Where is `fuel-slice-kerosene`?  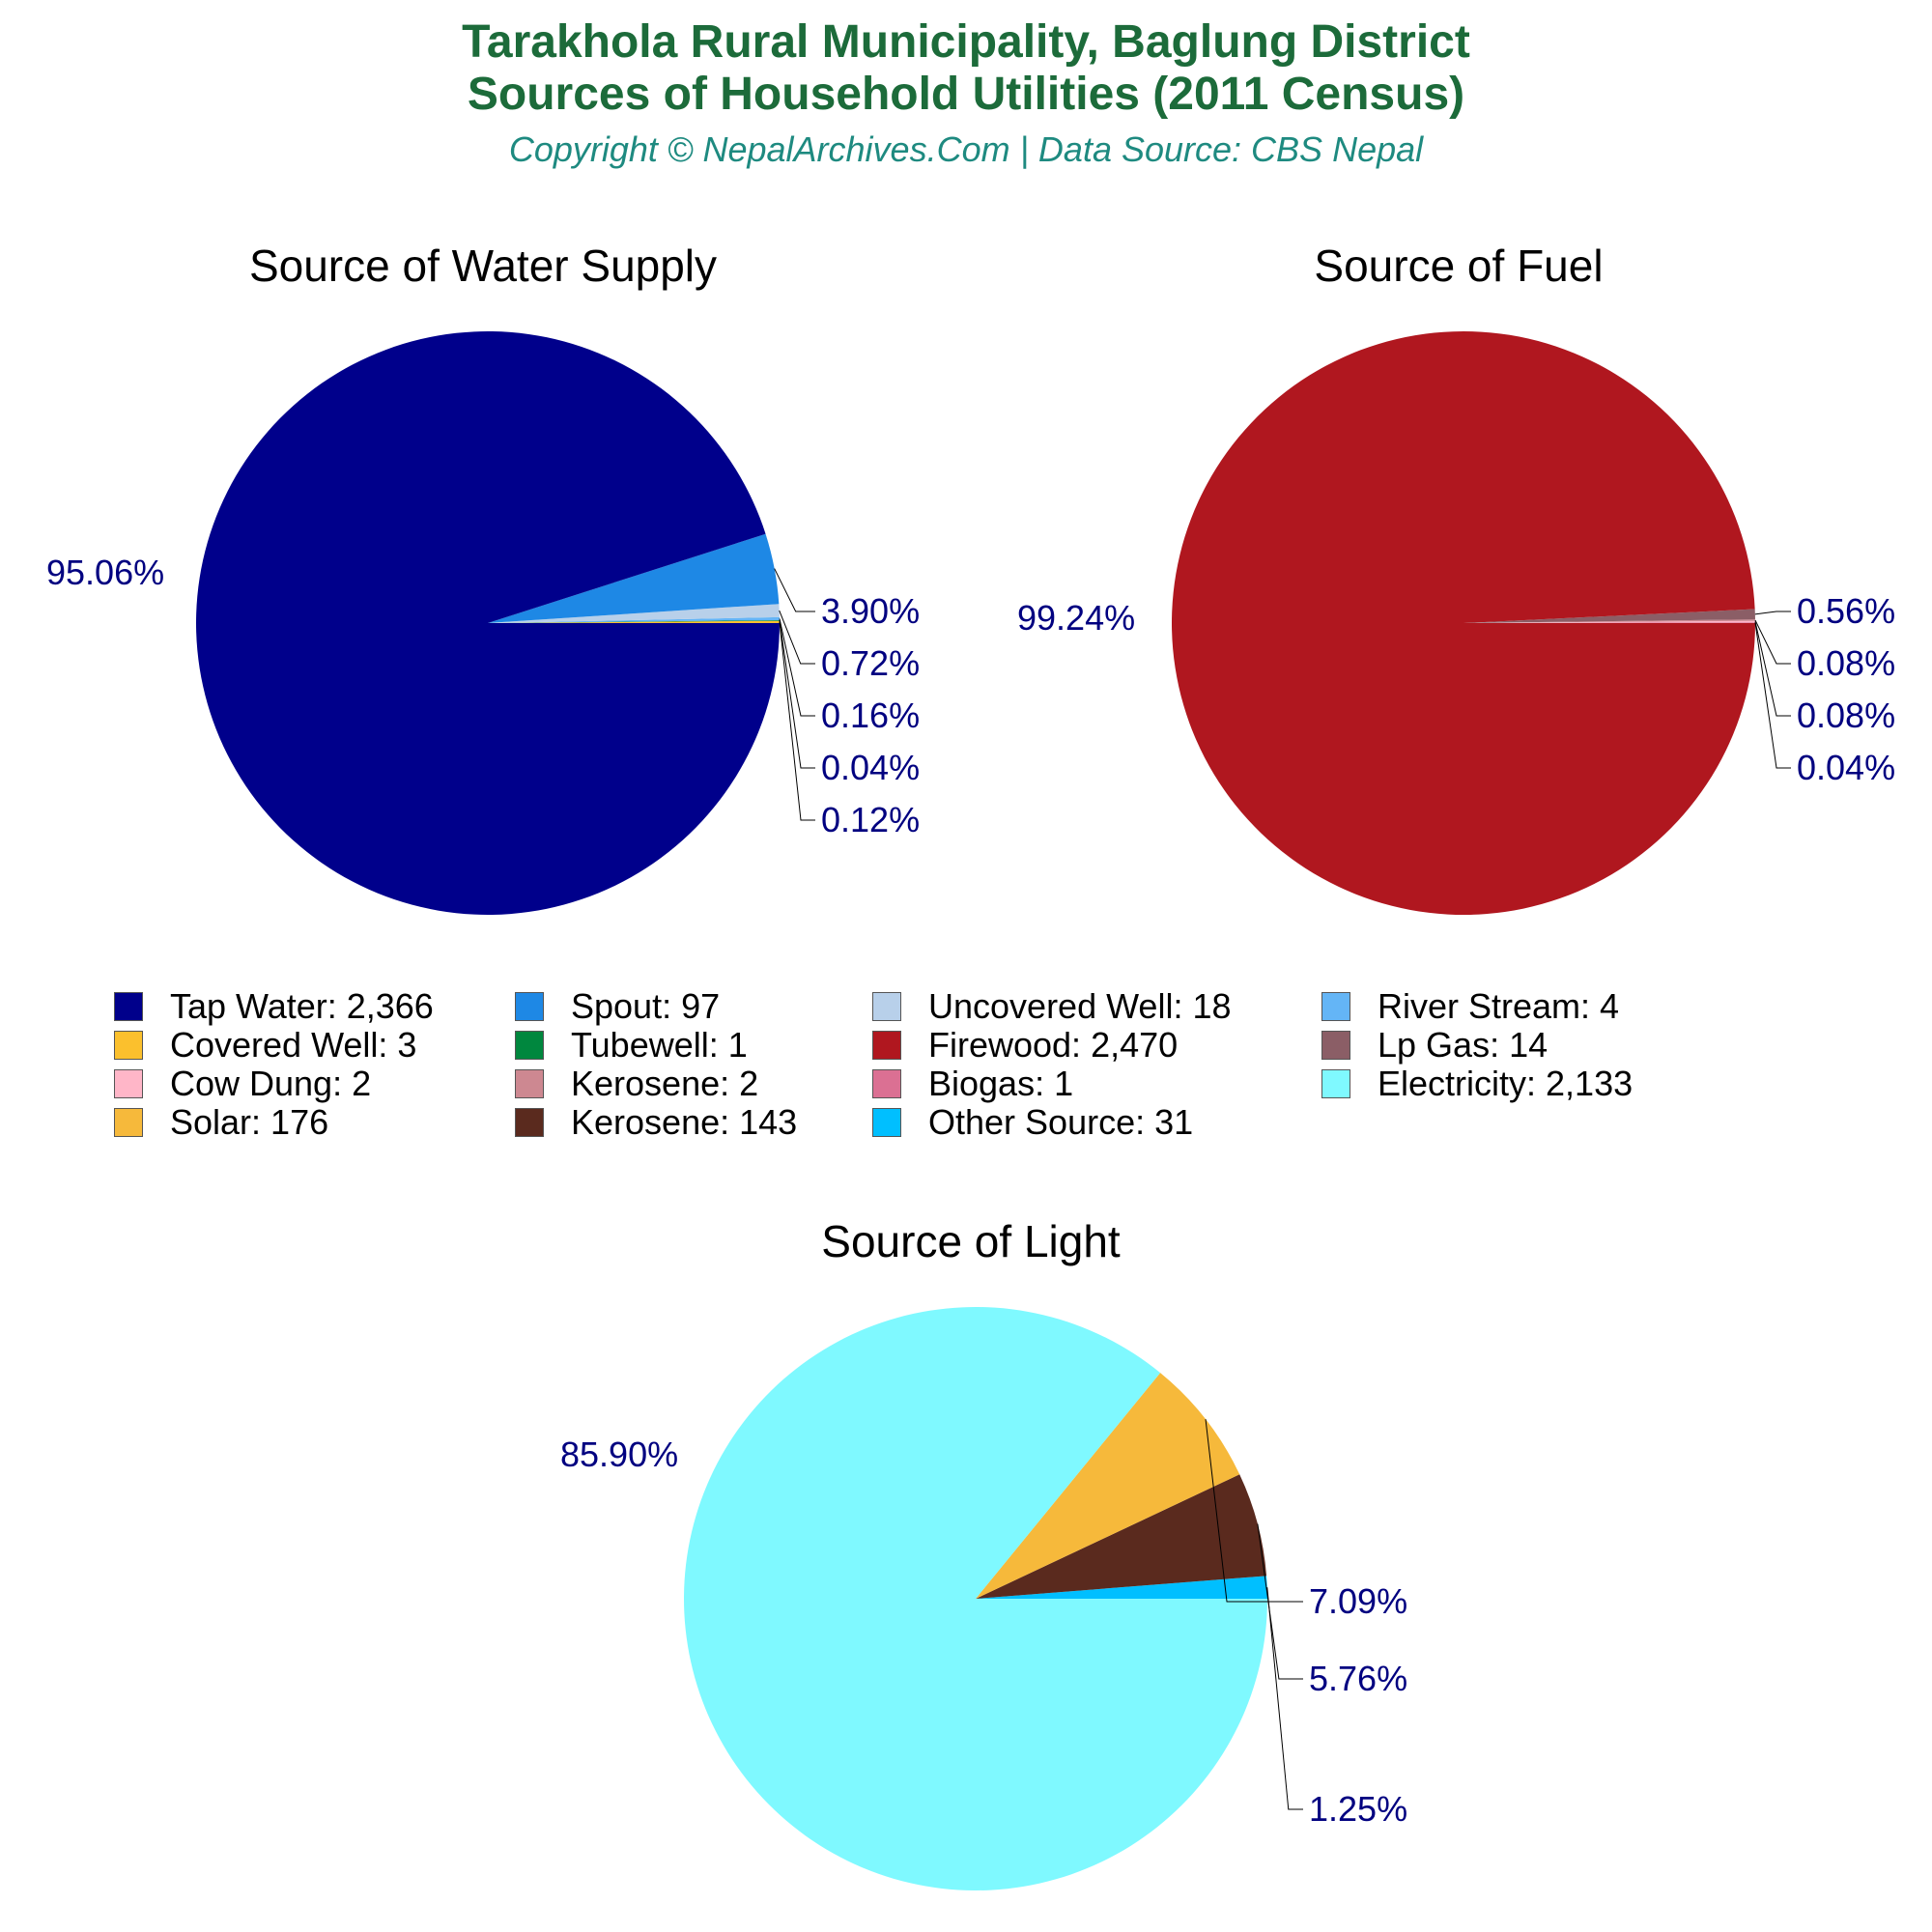 fuel-slice-kerosene is located at coordinates (1609, 621).